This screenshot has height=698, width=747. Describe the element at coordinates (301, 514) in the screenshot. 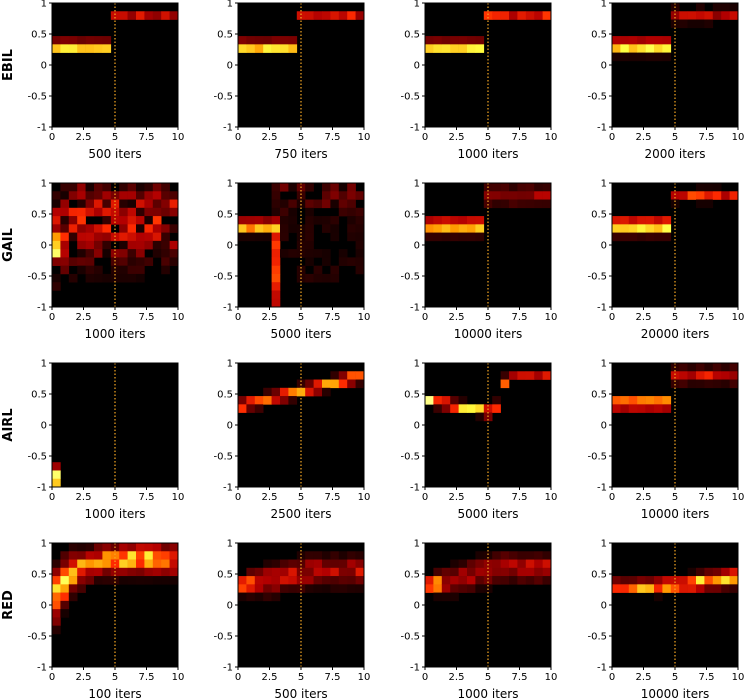

I see `panel-caption: 2500 iters` at that location.